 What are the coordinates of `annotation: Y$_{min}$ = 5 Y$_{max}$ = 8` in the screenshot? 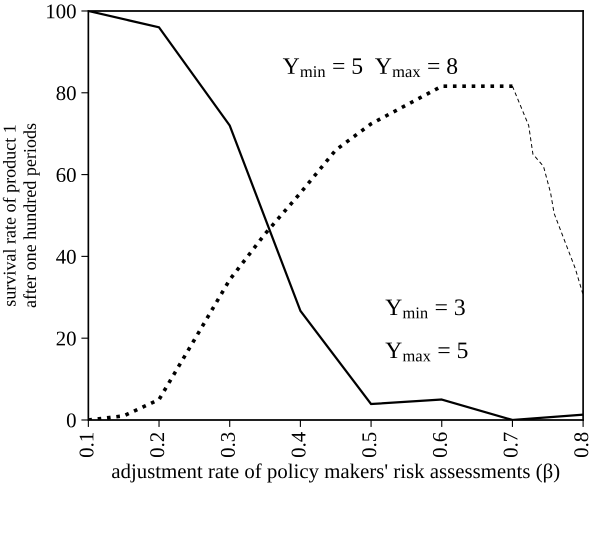 It's located at (370, 68).